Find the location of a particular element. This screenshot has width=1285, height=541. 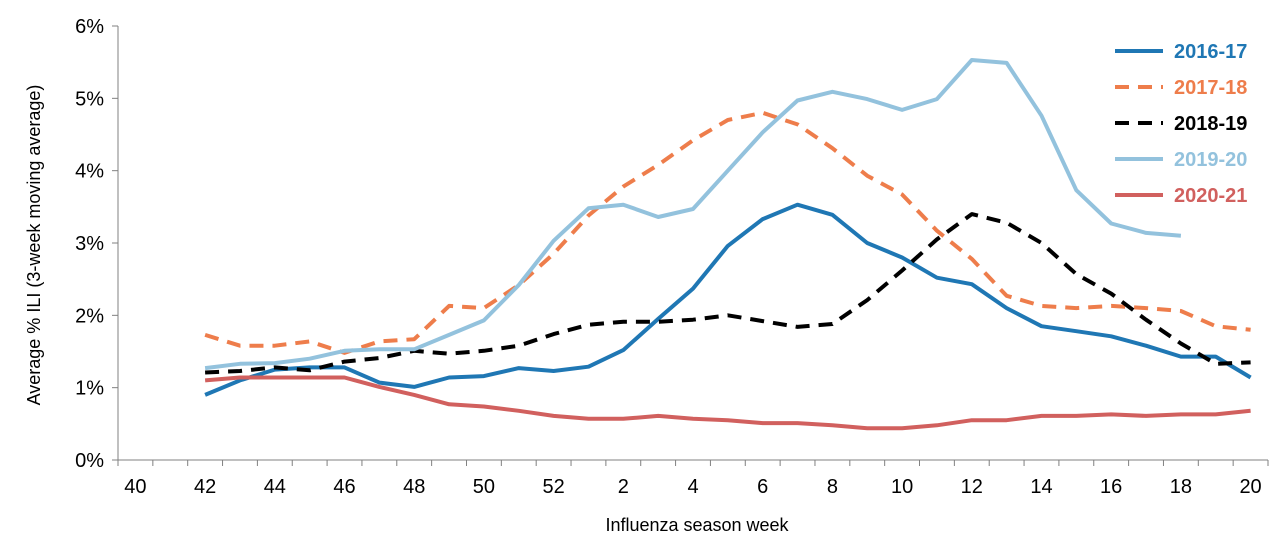

y-axis: 0% 1% 2% 3% 4% 5% 6% is located at coordinates (97, 244).